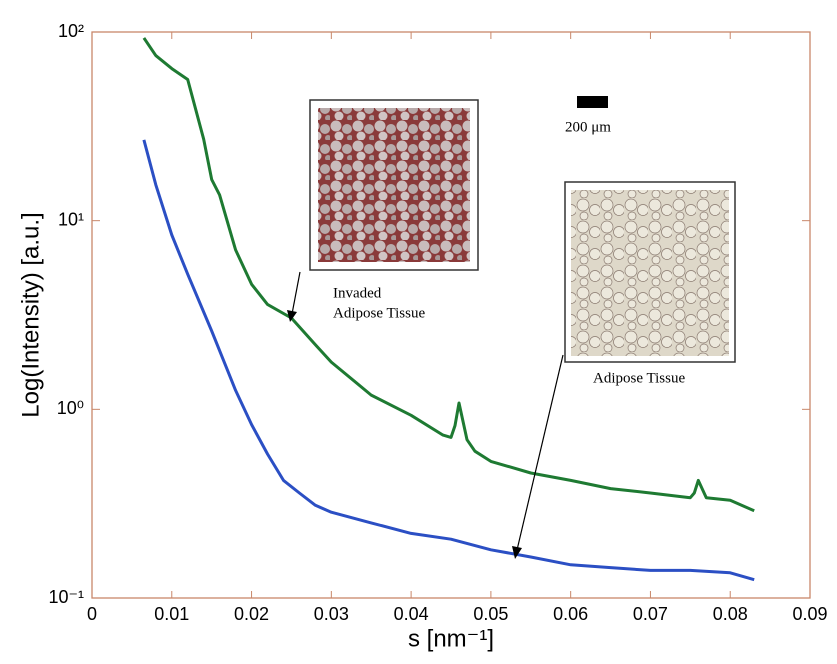 This screenshot has width=837, height=664. I want to click on annotation: 200 μm, so click(588, 127).